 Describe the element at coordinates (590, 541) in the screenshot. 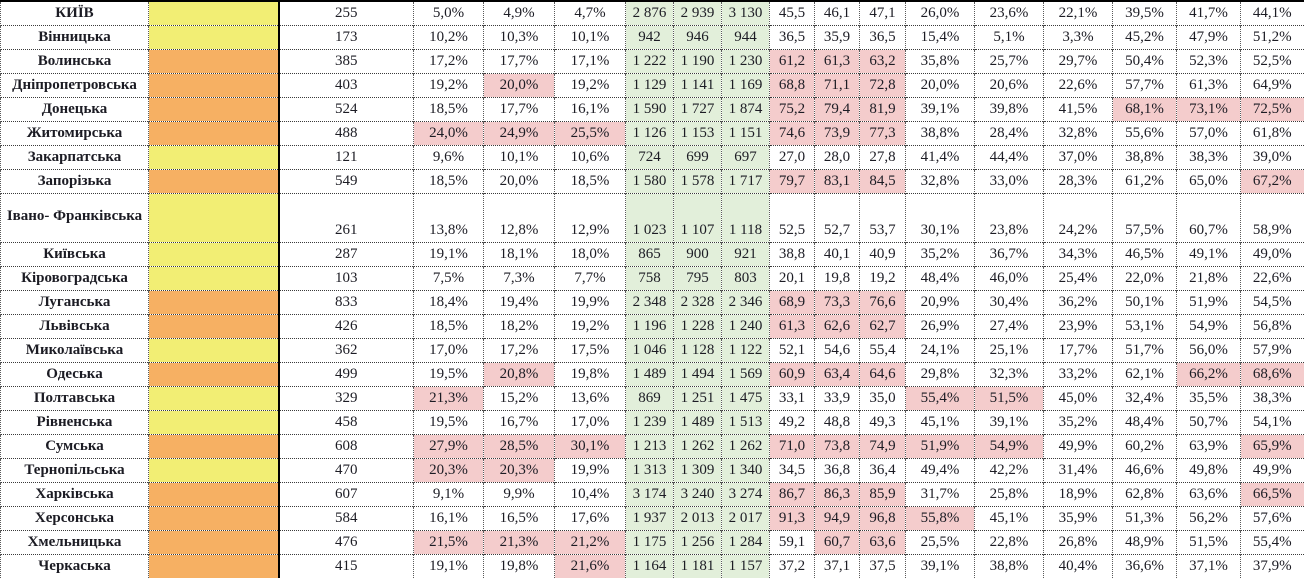

I see `pct-group1-cell: 21,2%` at that location.